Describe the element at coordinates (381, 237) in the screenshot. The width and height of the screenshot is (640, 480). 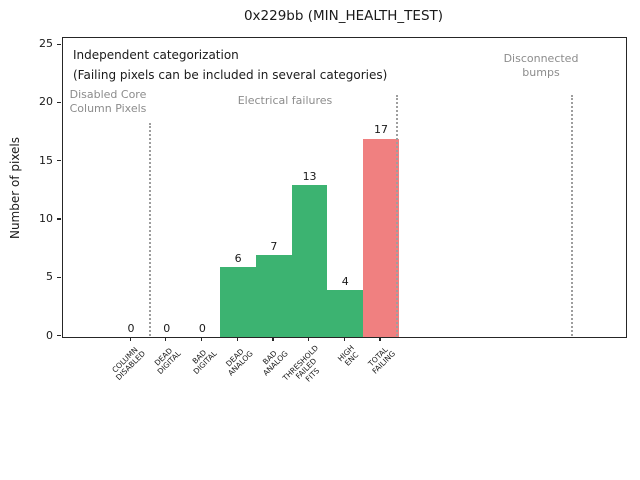
I see `bar-total-failing` at that location.